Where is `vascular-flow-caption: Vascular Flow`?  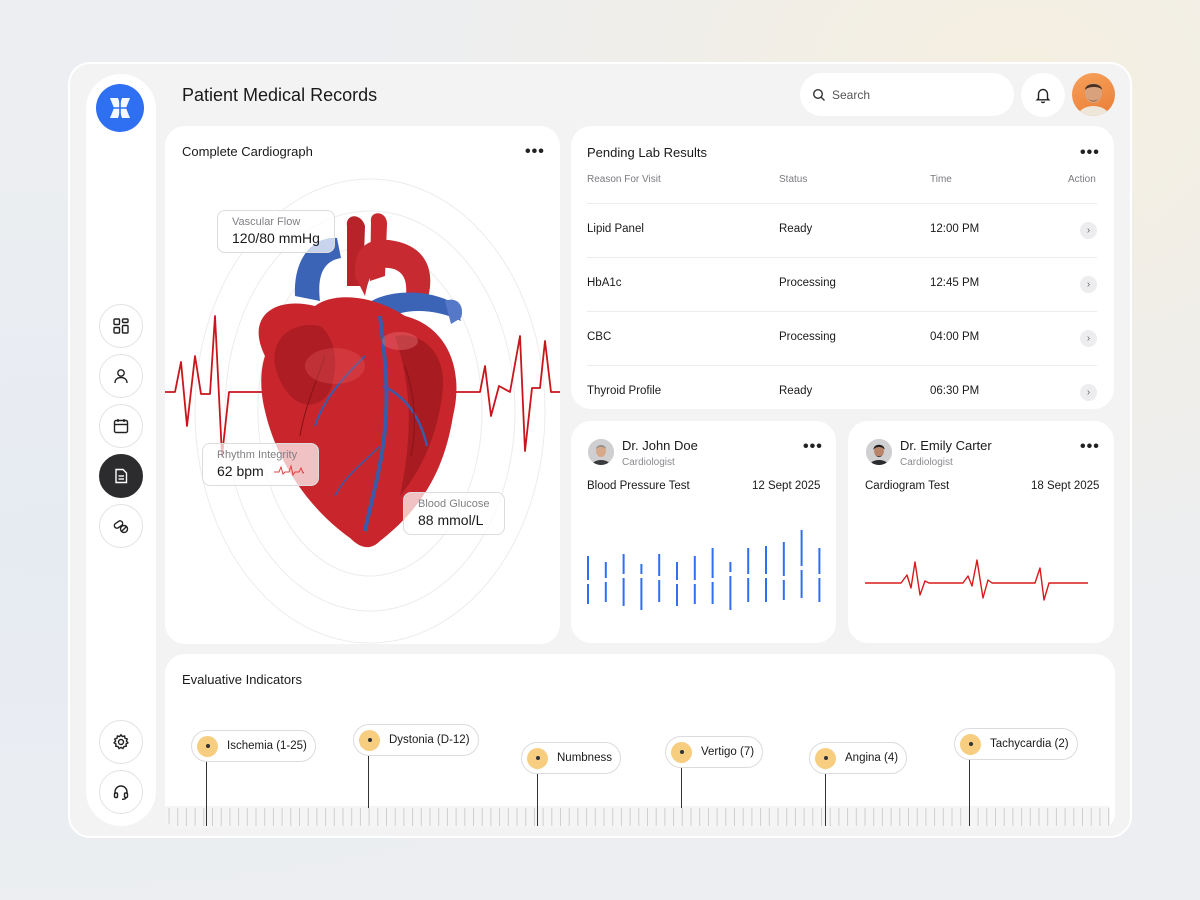
vascular-flow-caption: Vascular Flow is located at coordinates (266, 222).